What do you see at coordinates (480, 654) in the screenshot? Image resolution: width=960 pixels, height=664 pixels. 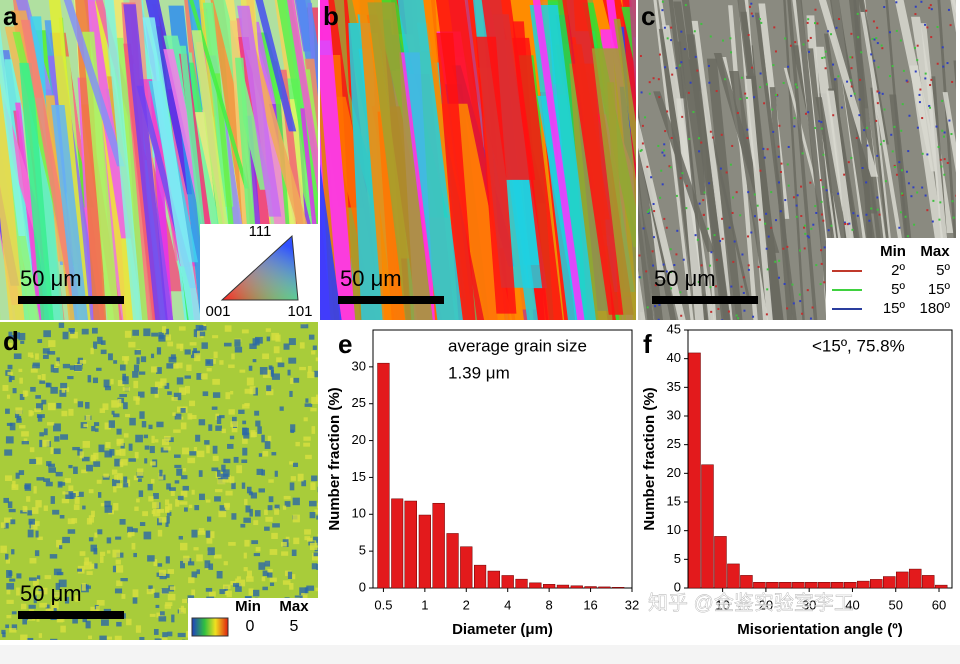 I see `footer-bar` at bounding box center [480, 654].